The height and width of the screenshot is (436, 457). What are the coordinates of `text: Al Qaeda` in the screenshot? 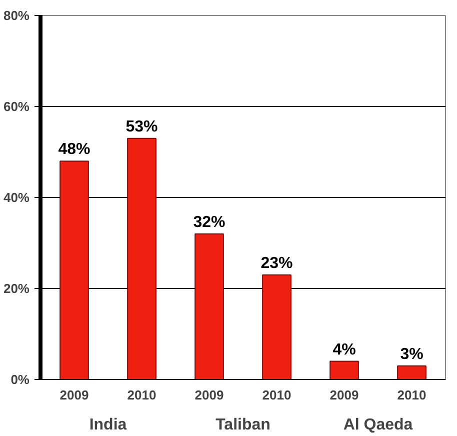 It's located at (378, 425).